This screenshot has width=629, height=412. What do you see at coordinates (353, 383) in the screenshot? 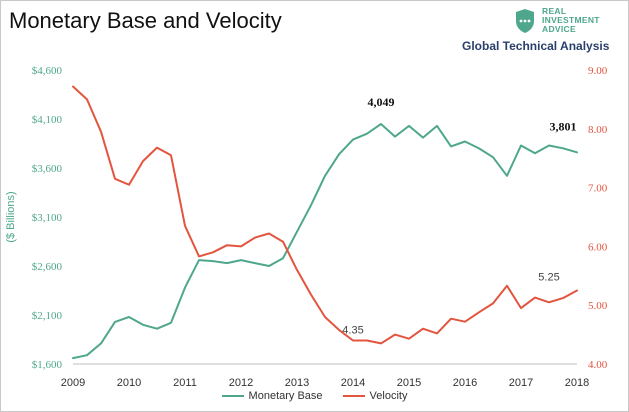
I see `x-tick-label-2014: 2014` at bounding box center [353, 383].